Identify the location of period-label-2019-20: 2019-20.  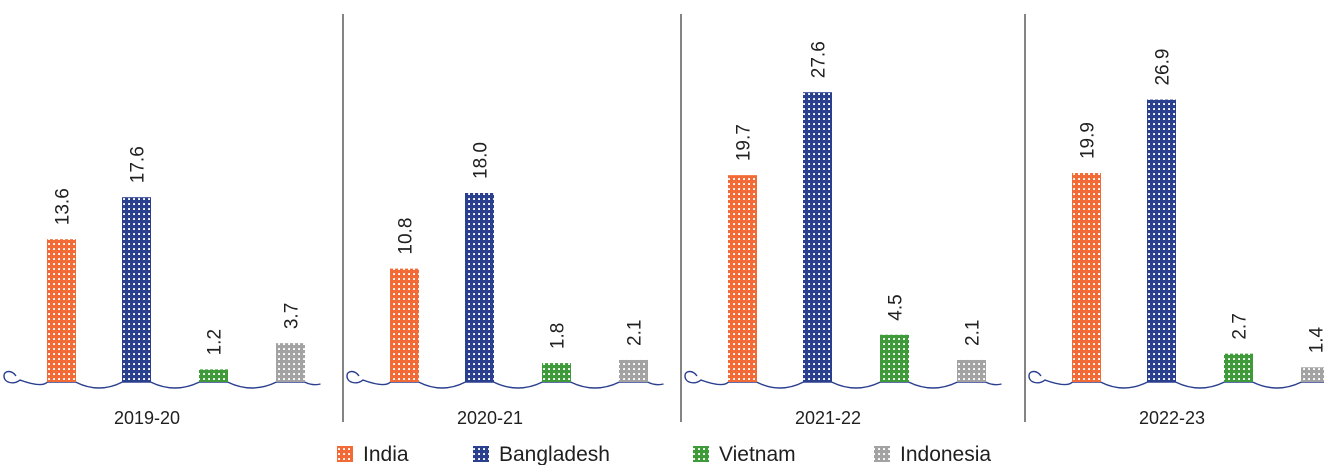
(147, 418).